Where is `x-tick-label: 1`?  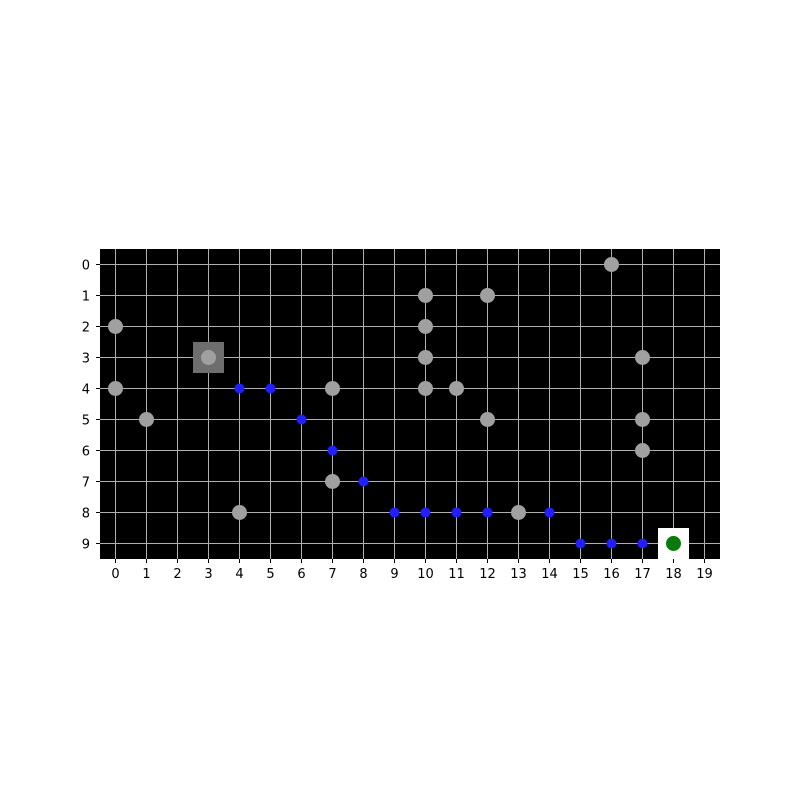 x-tick-label: 1 is located at coordinates (146, 574).